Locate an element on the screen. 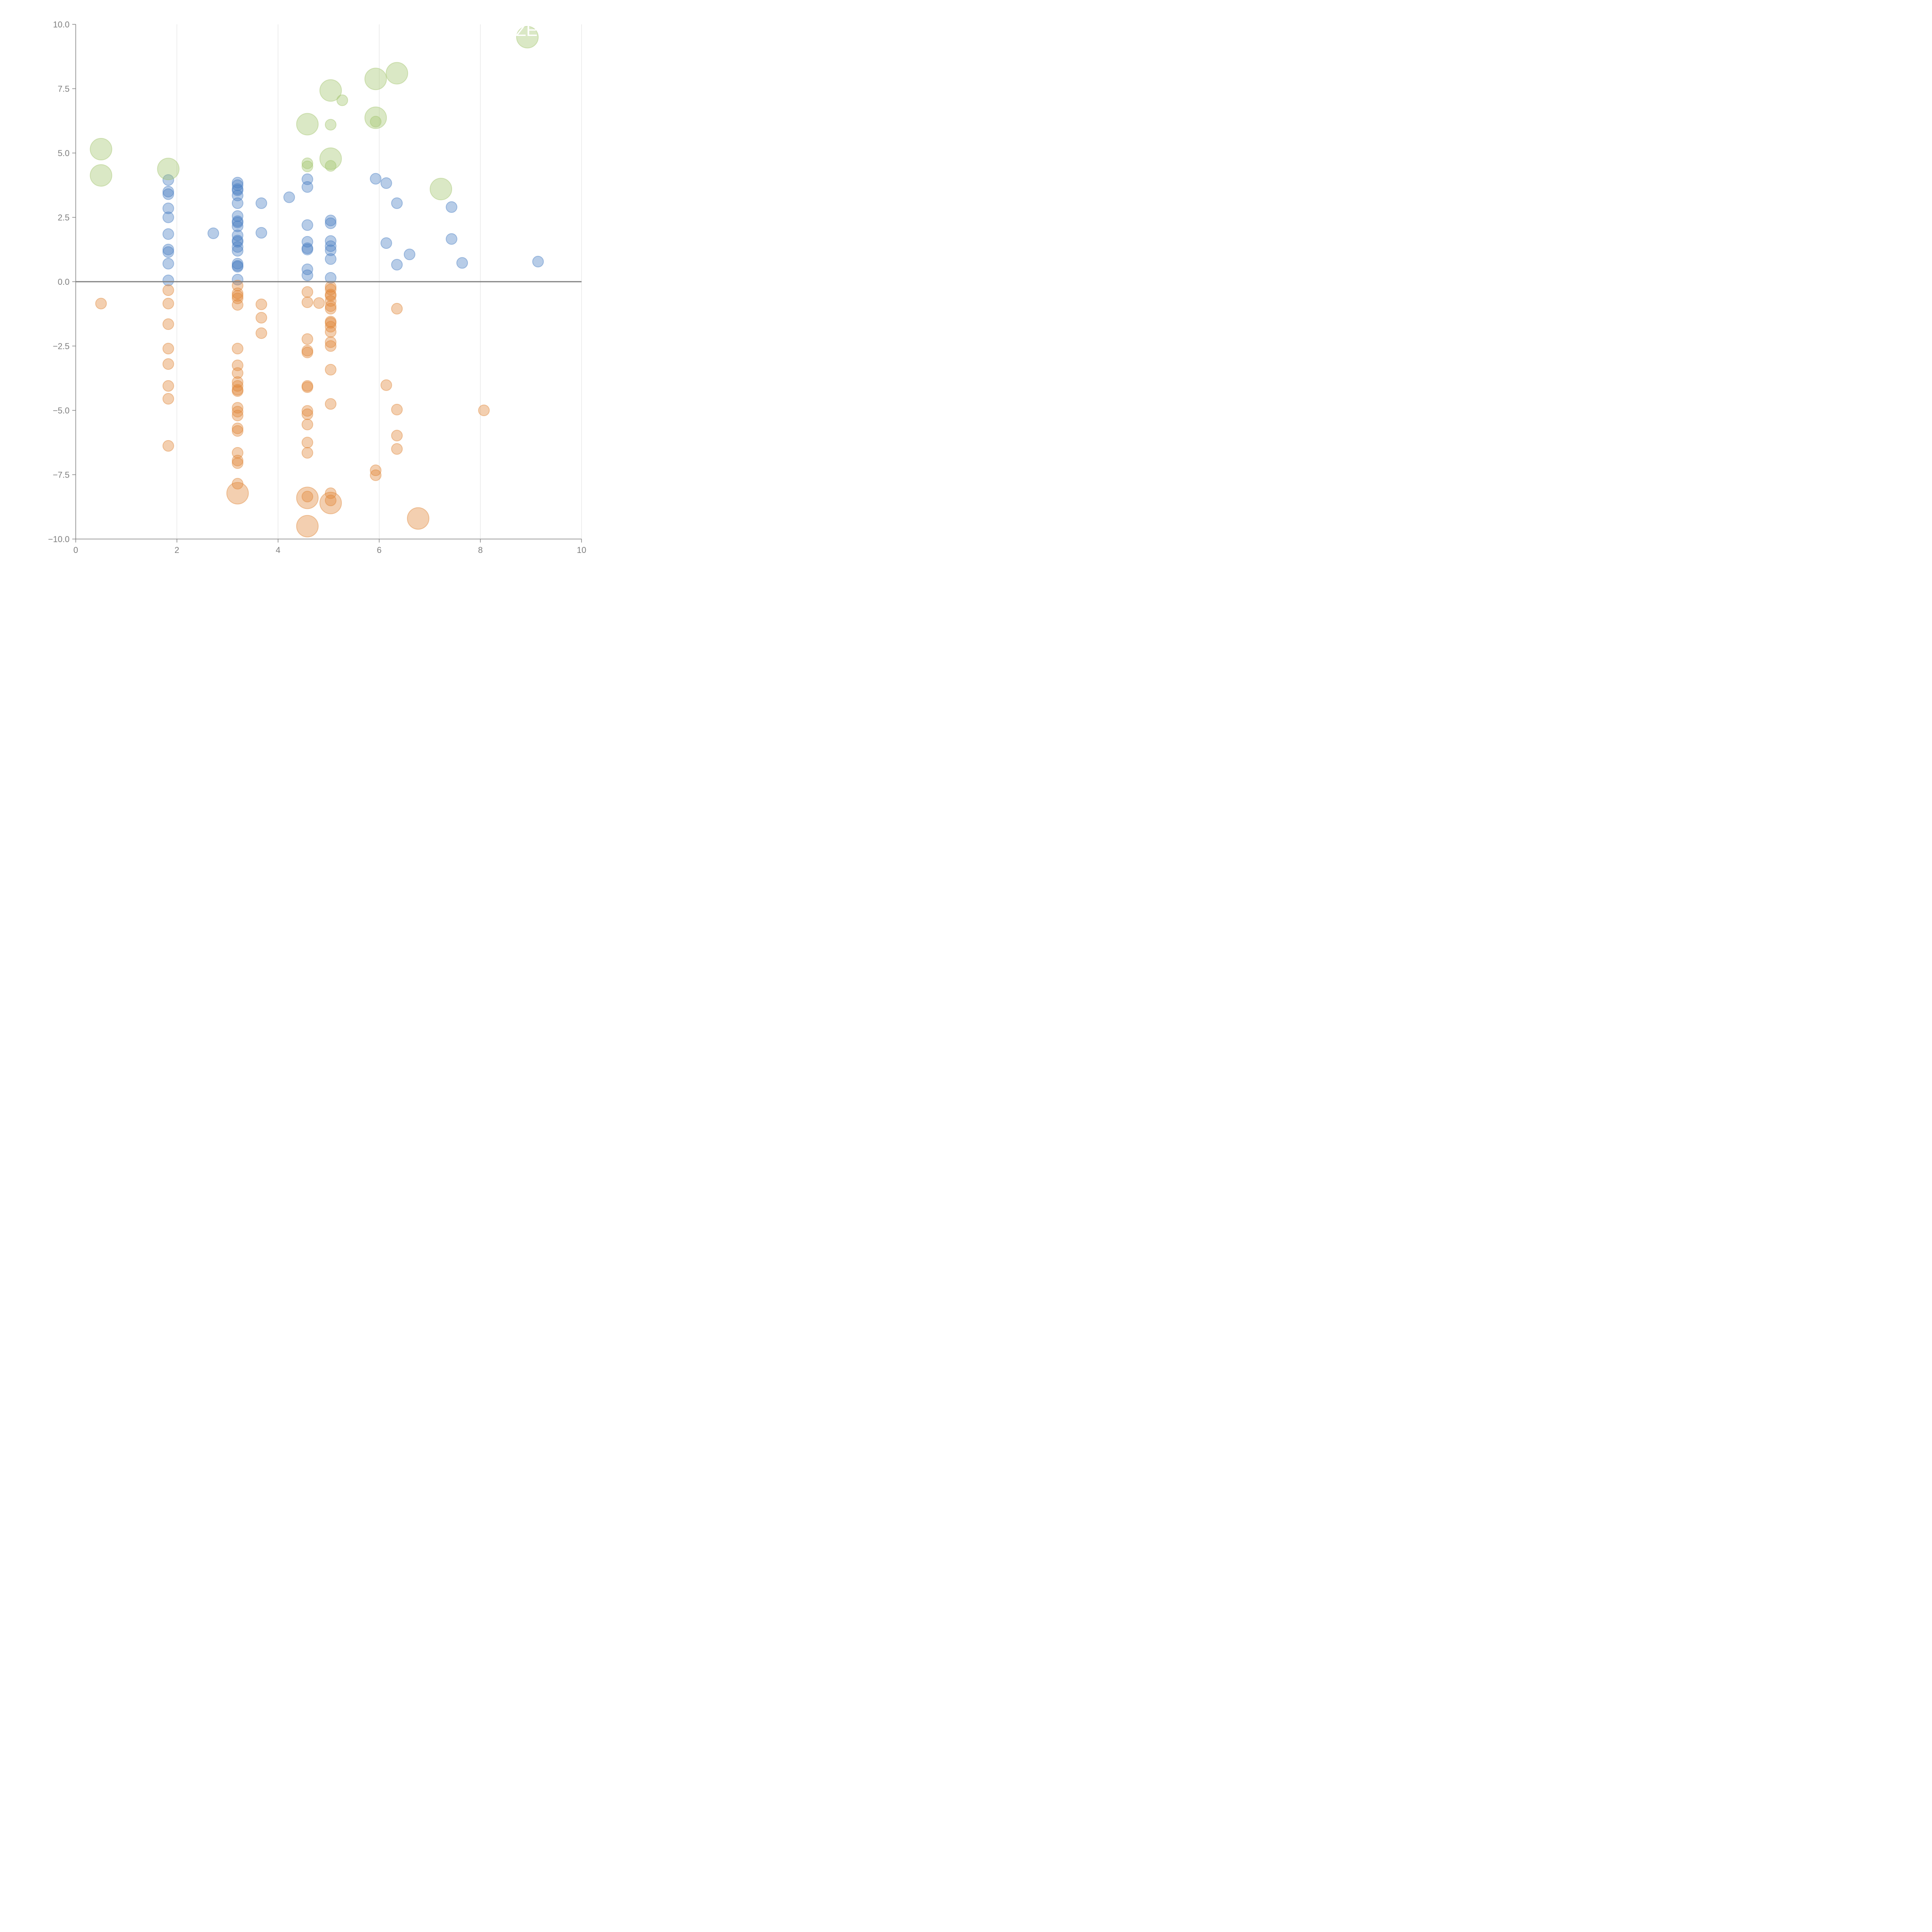  highlight-small-bubble is located at coordinates (307, 166).